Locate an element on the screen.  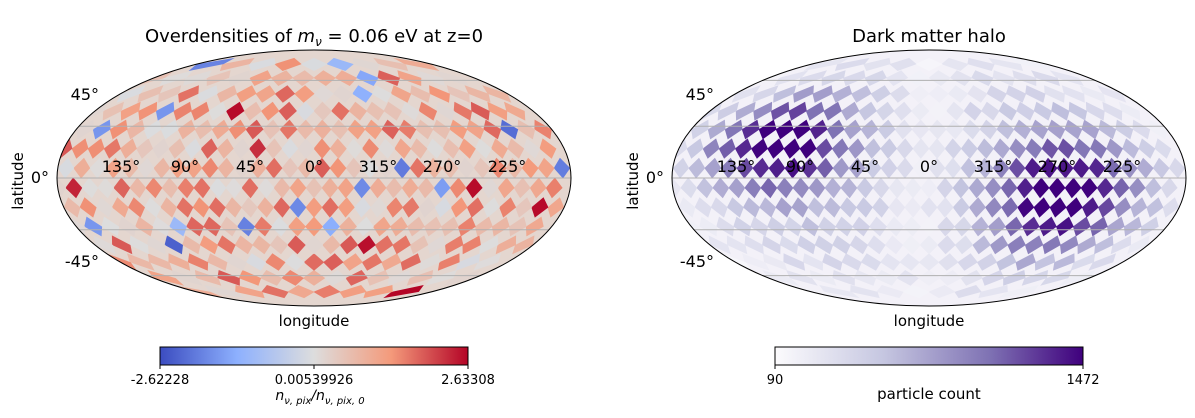
left-colorbar-label: nν, pix/nν, pix, 0 is located at coordinates (319, 397).